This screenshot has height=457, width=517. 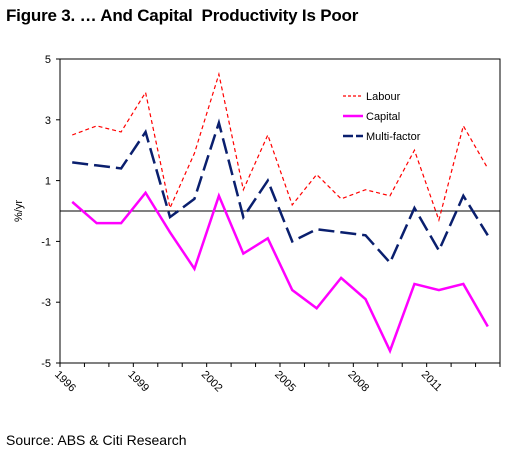 What do you see at coordinates (46, 364) in the screenshot?
I see `y-tick-label: -5` at bounding box center [46, 364].